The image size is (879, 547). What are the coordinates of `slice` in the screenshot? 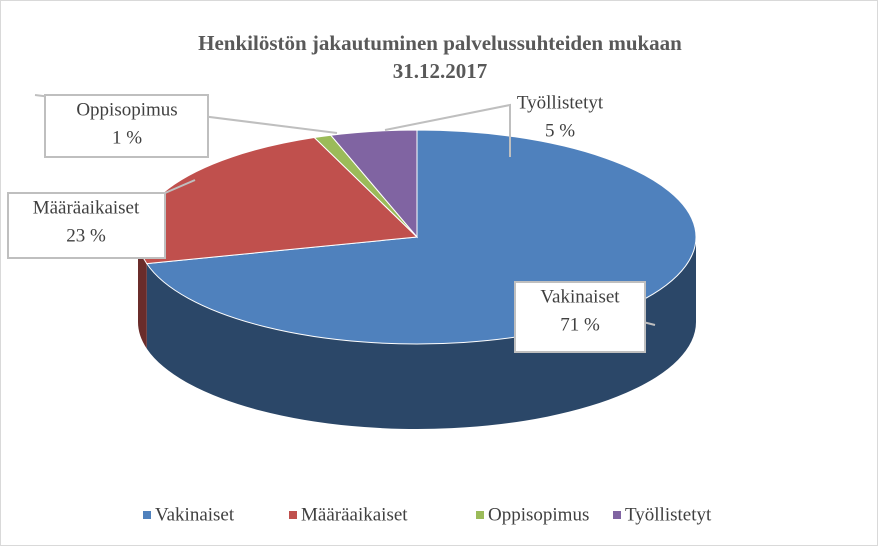 It's located at (373, 184).